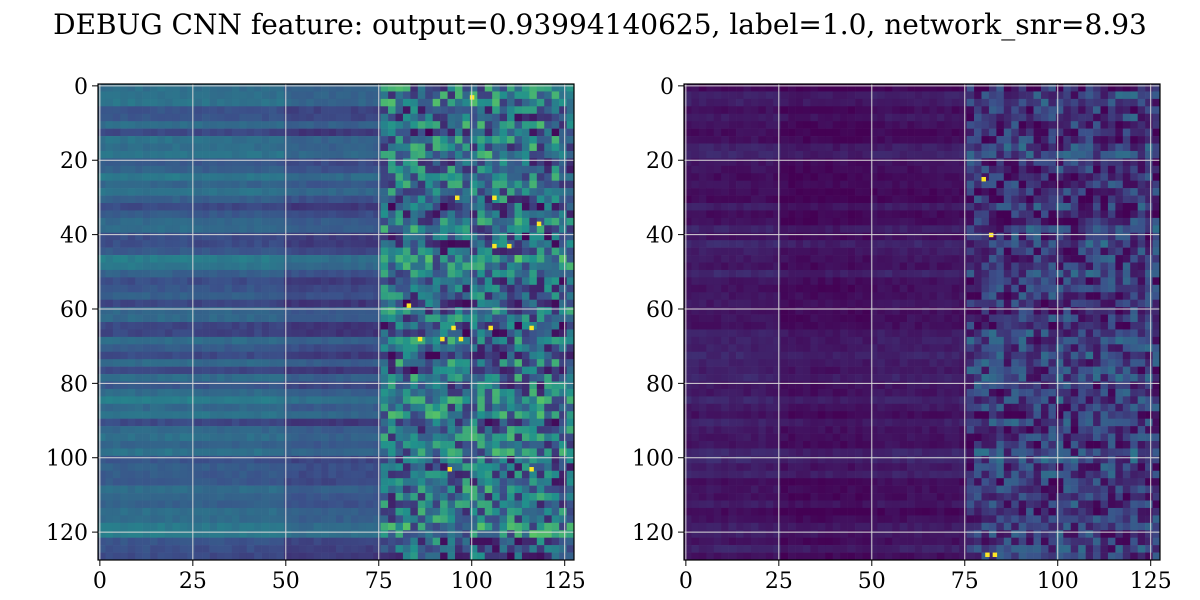 The image size is (1200, 600). I want to click on heatmap-peak-cell, so click(420, 339).